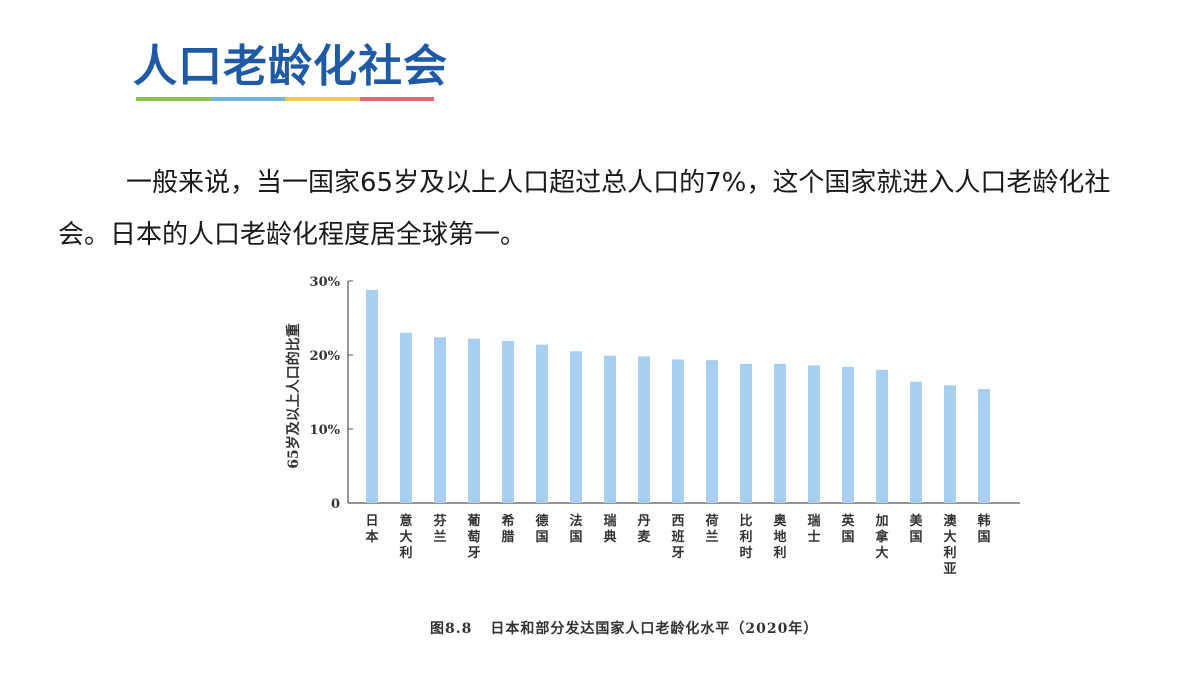 This screenshot has height=675, width=1200. I want to click on bar-瑞士, so click(814, 434).